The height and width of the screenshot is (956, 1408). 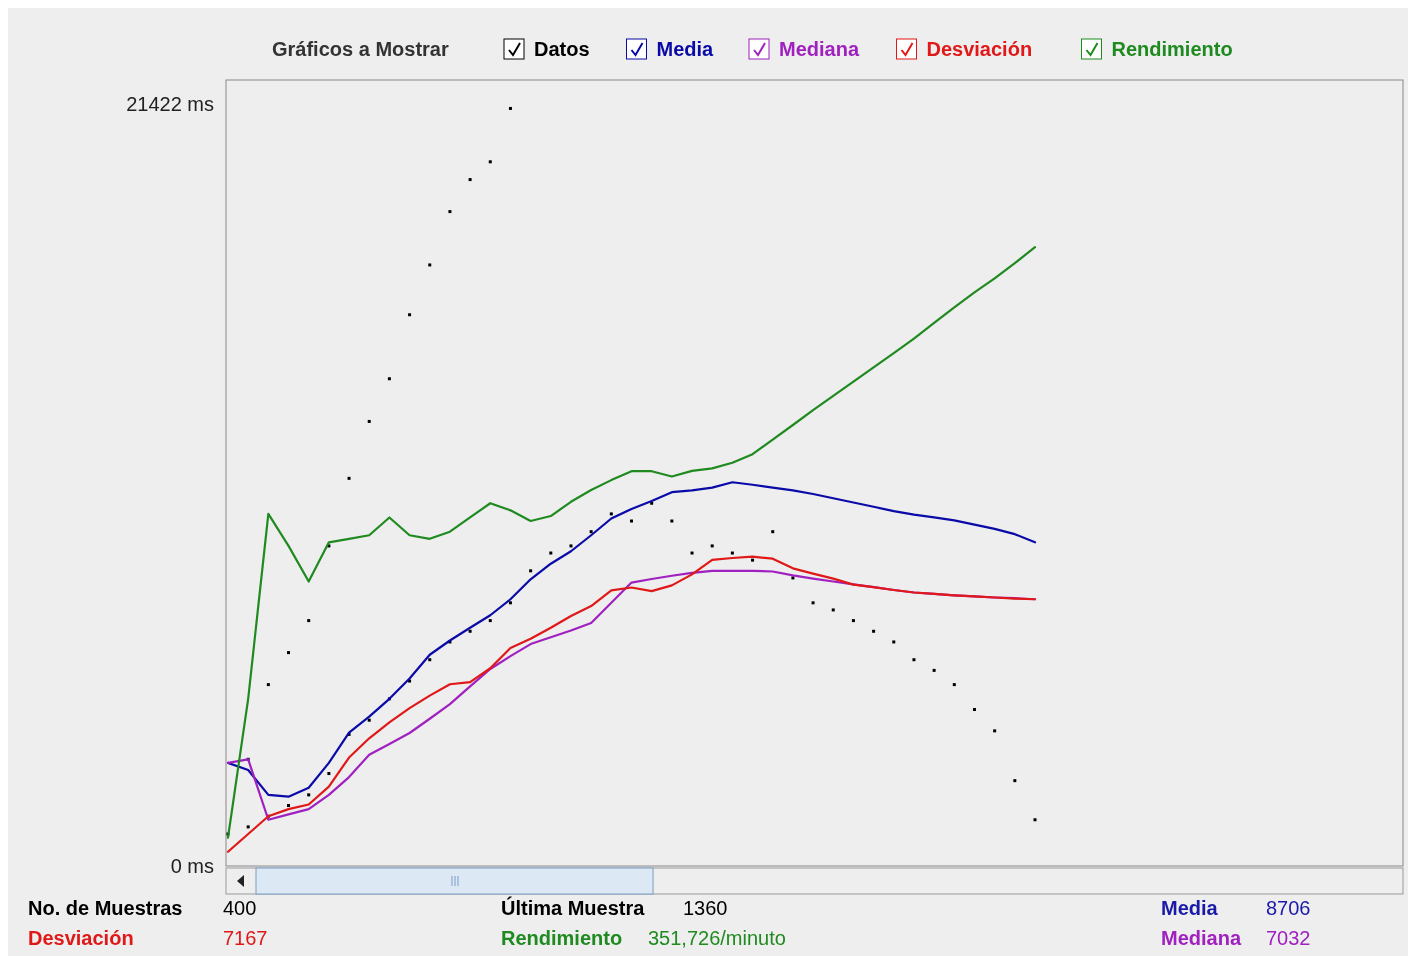 What do you see at coordinates (240, 908) in the screenshot?
I see `text: 400` at bounding box center [240, 908].